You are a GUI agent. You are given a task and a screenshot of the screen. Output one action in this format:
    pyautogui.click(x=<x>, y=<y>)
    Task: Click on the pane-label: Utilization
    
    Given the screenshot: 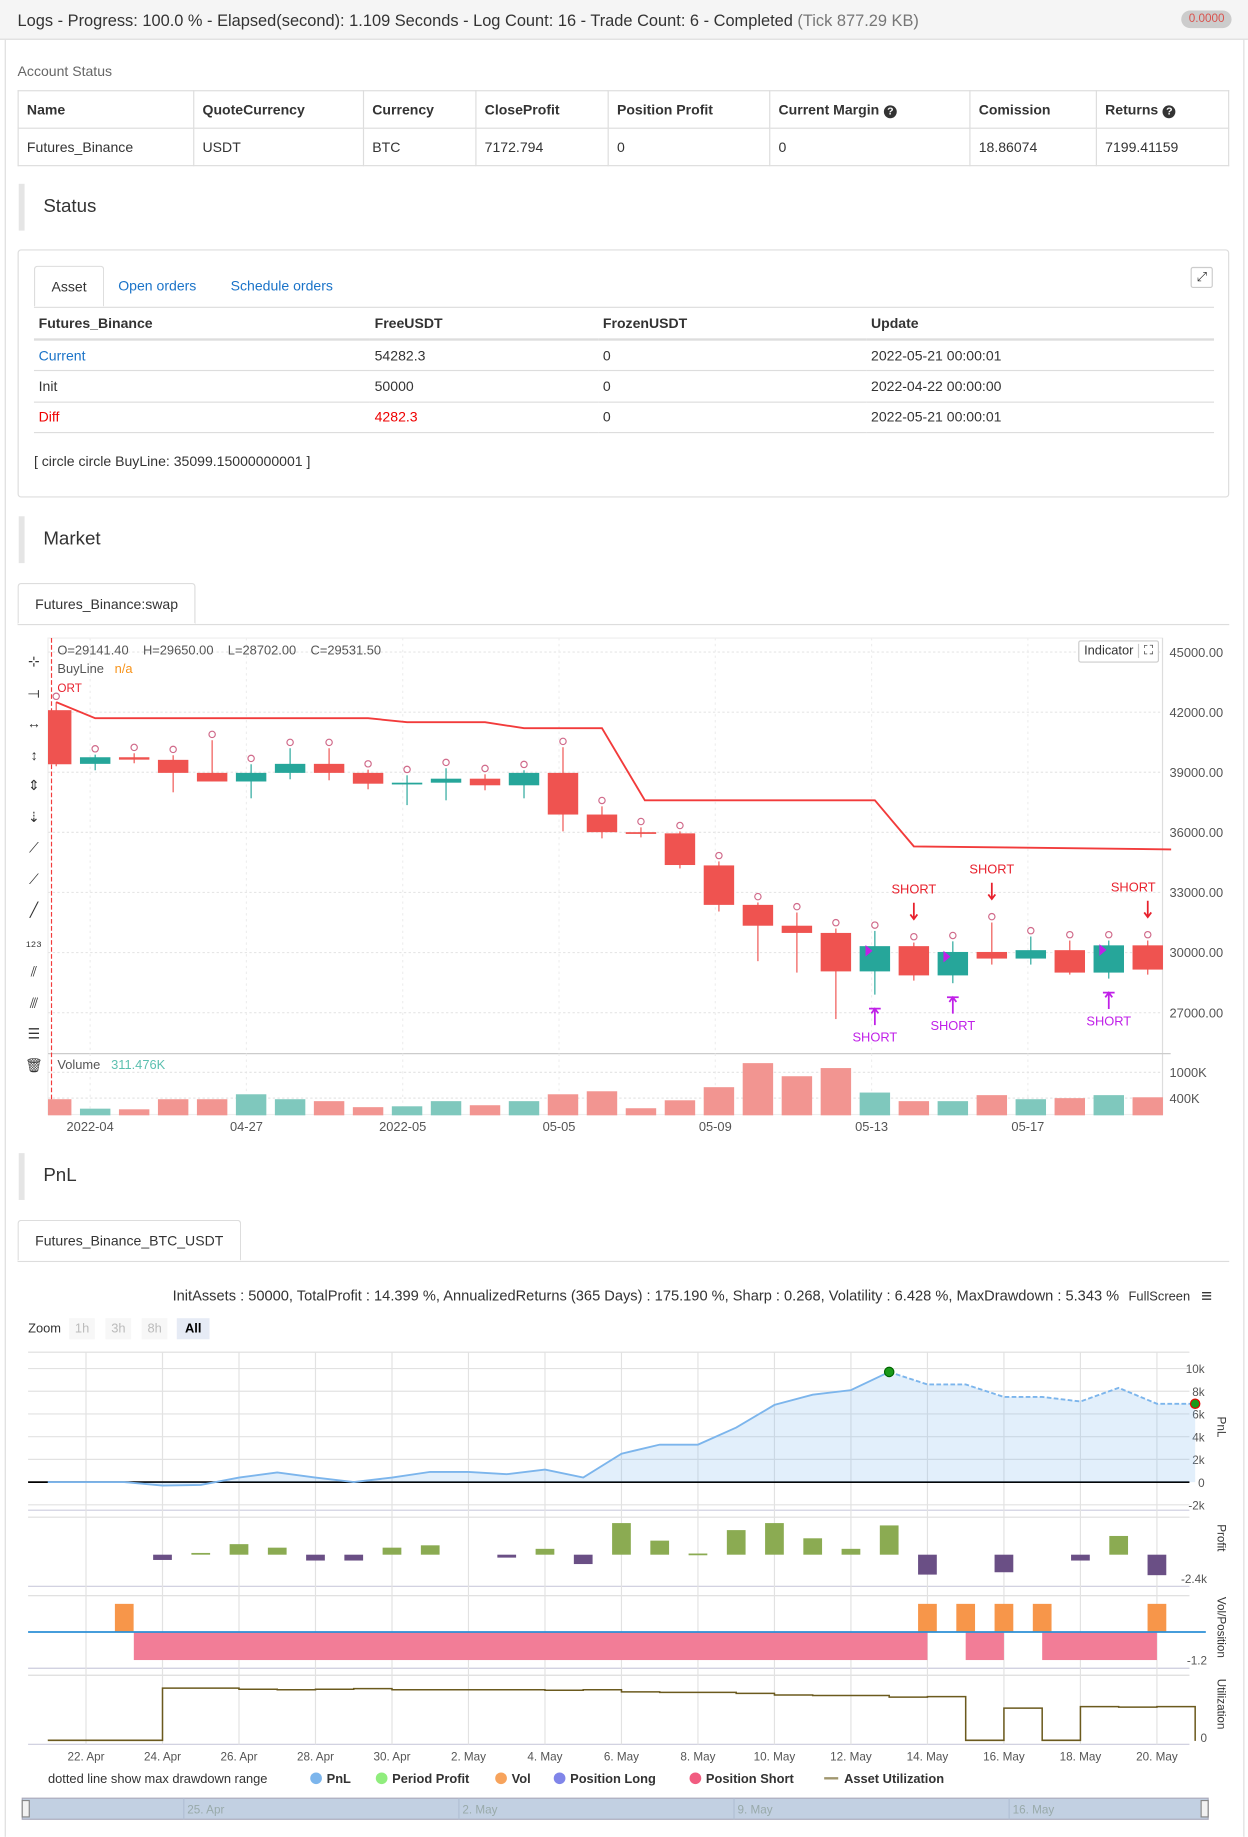 What is the action you would take?
    pyautogui.click(x=1221, y=1704)
    